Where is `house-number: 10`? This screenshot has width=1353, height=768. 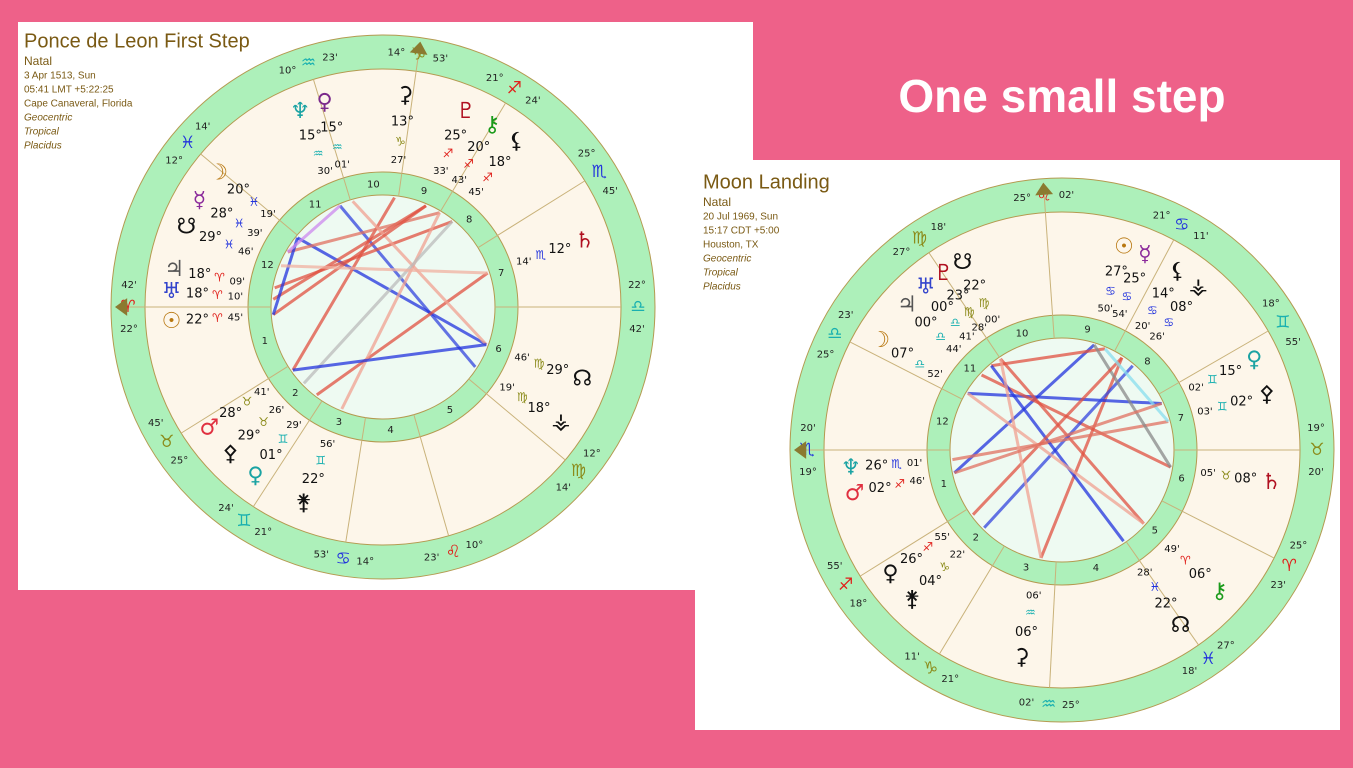
house-number: 10 is located at coordinates (1022, 334).